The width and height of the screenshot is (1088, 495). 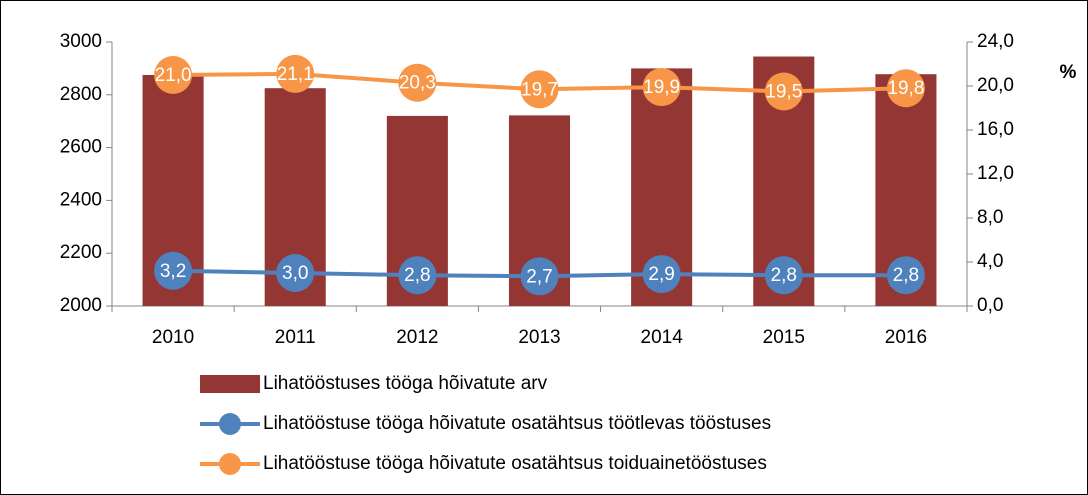 What do you see at coordinates (417, 337) in the screenshot?
I see `x-tick-label: 2012` at bounding box center [417, 337].